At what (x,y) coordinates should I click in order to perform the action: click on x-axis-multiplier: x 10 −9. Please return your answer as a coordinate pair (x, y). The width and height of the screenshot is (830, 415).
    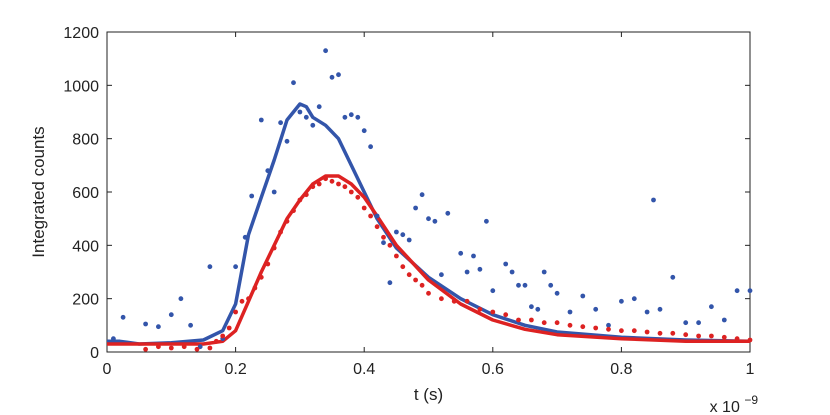
    Looking at the image, I should click on (734, 404).